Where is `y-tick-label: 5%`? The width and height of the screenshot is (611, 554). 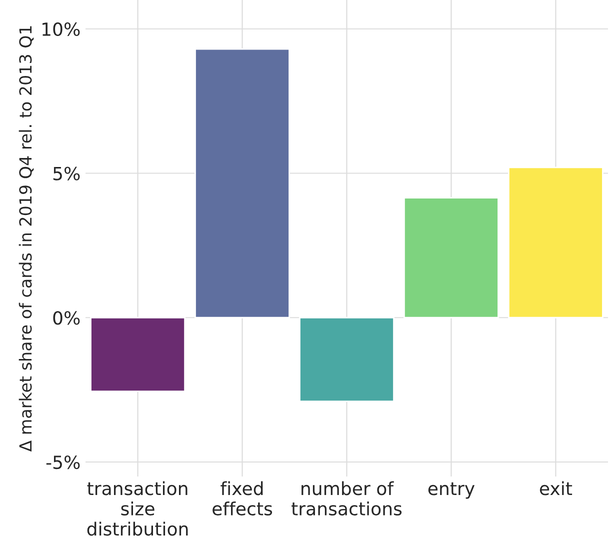 y-tick-label: 5% is located at coordinates (66, 173).